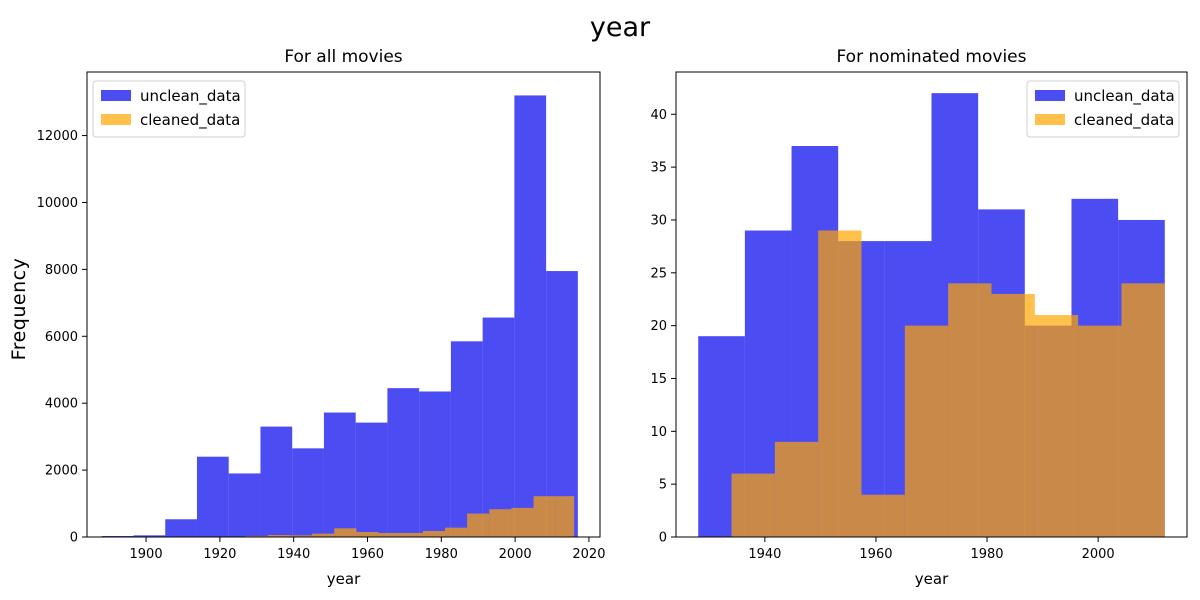  Describe the element at coordinates (658, 168) in the screenshot. I see `chart-2-y-tick-label: 35` at that location.